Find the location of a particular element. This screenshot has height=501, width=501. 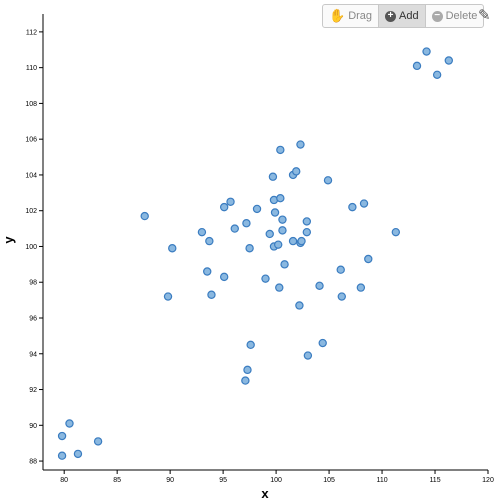

tool-toolbar: ✋ Drag + Add − Delete is located at coordinates (403, 16).